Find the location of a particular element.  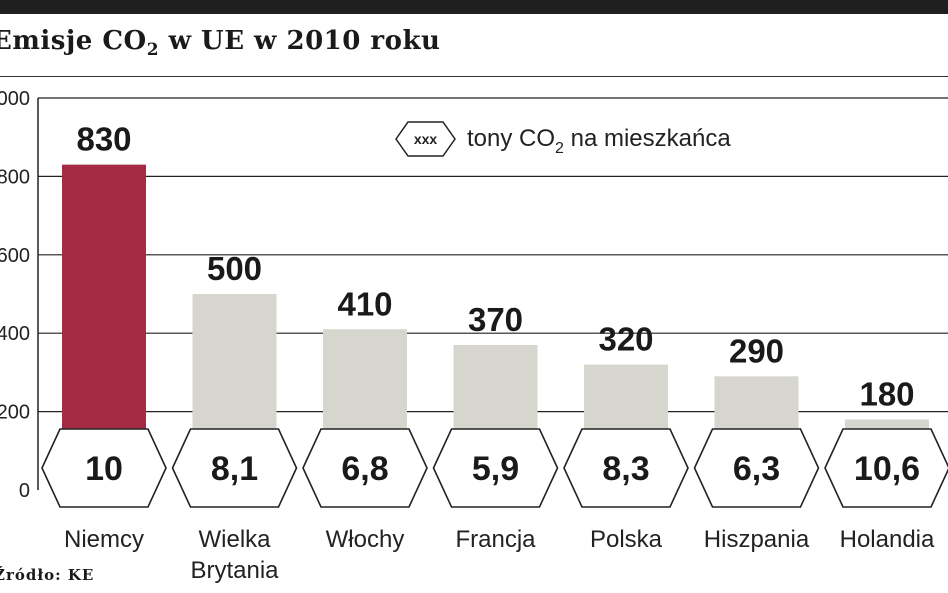

legend-hexagon-icon is located at coordinates (425, 139).